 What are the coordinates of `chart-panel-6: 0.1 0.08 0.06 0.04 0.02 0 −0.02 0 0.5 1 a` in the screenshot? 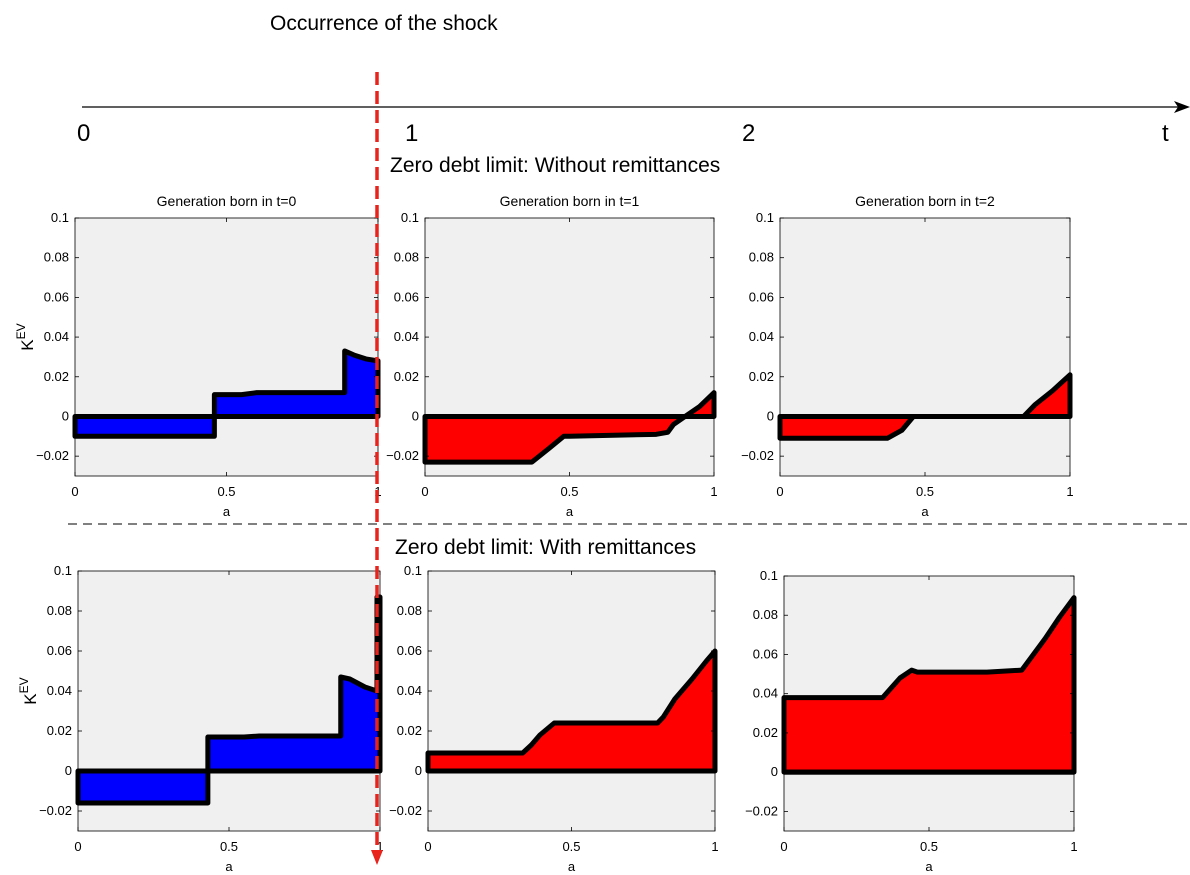 It's located at (911, 721).